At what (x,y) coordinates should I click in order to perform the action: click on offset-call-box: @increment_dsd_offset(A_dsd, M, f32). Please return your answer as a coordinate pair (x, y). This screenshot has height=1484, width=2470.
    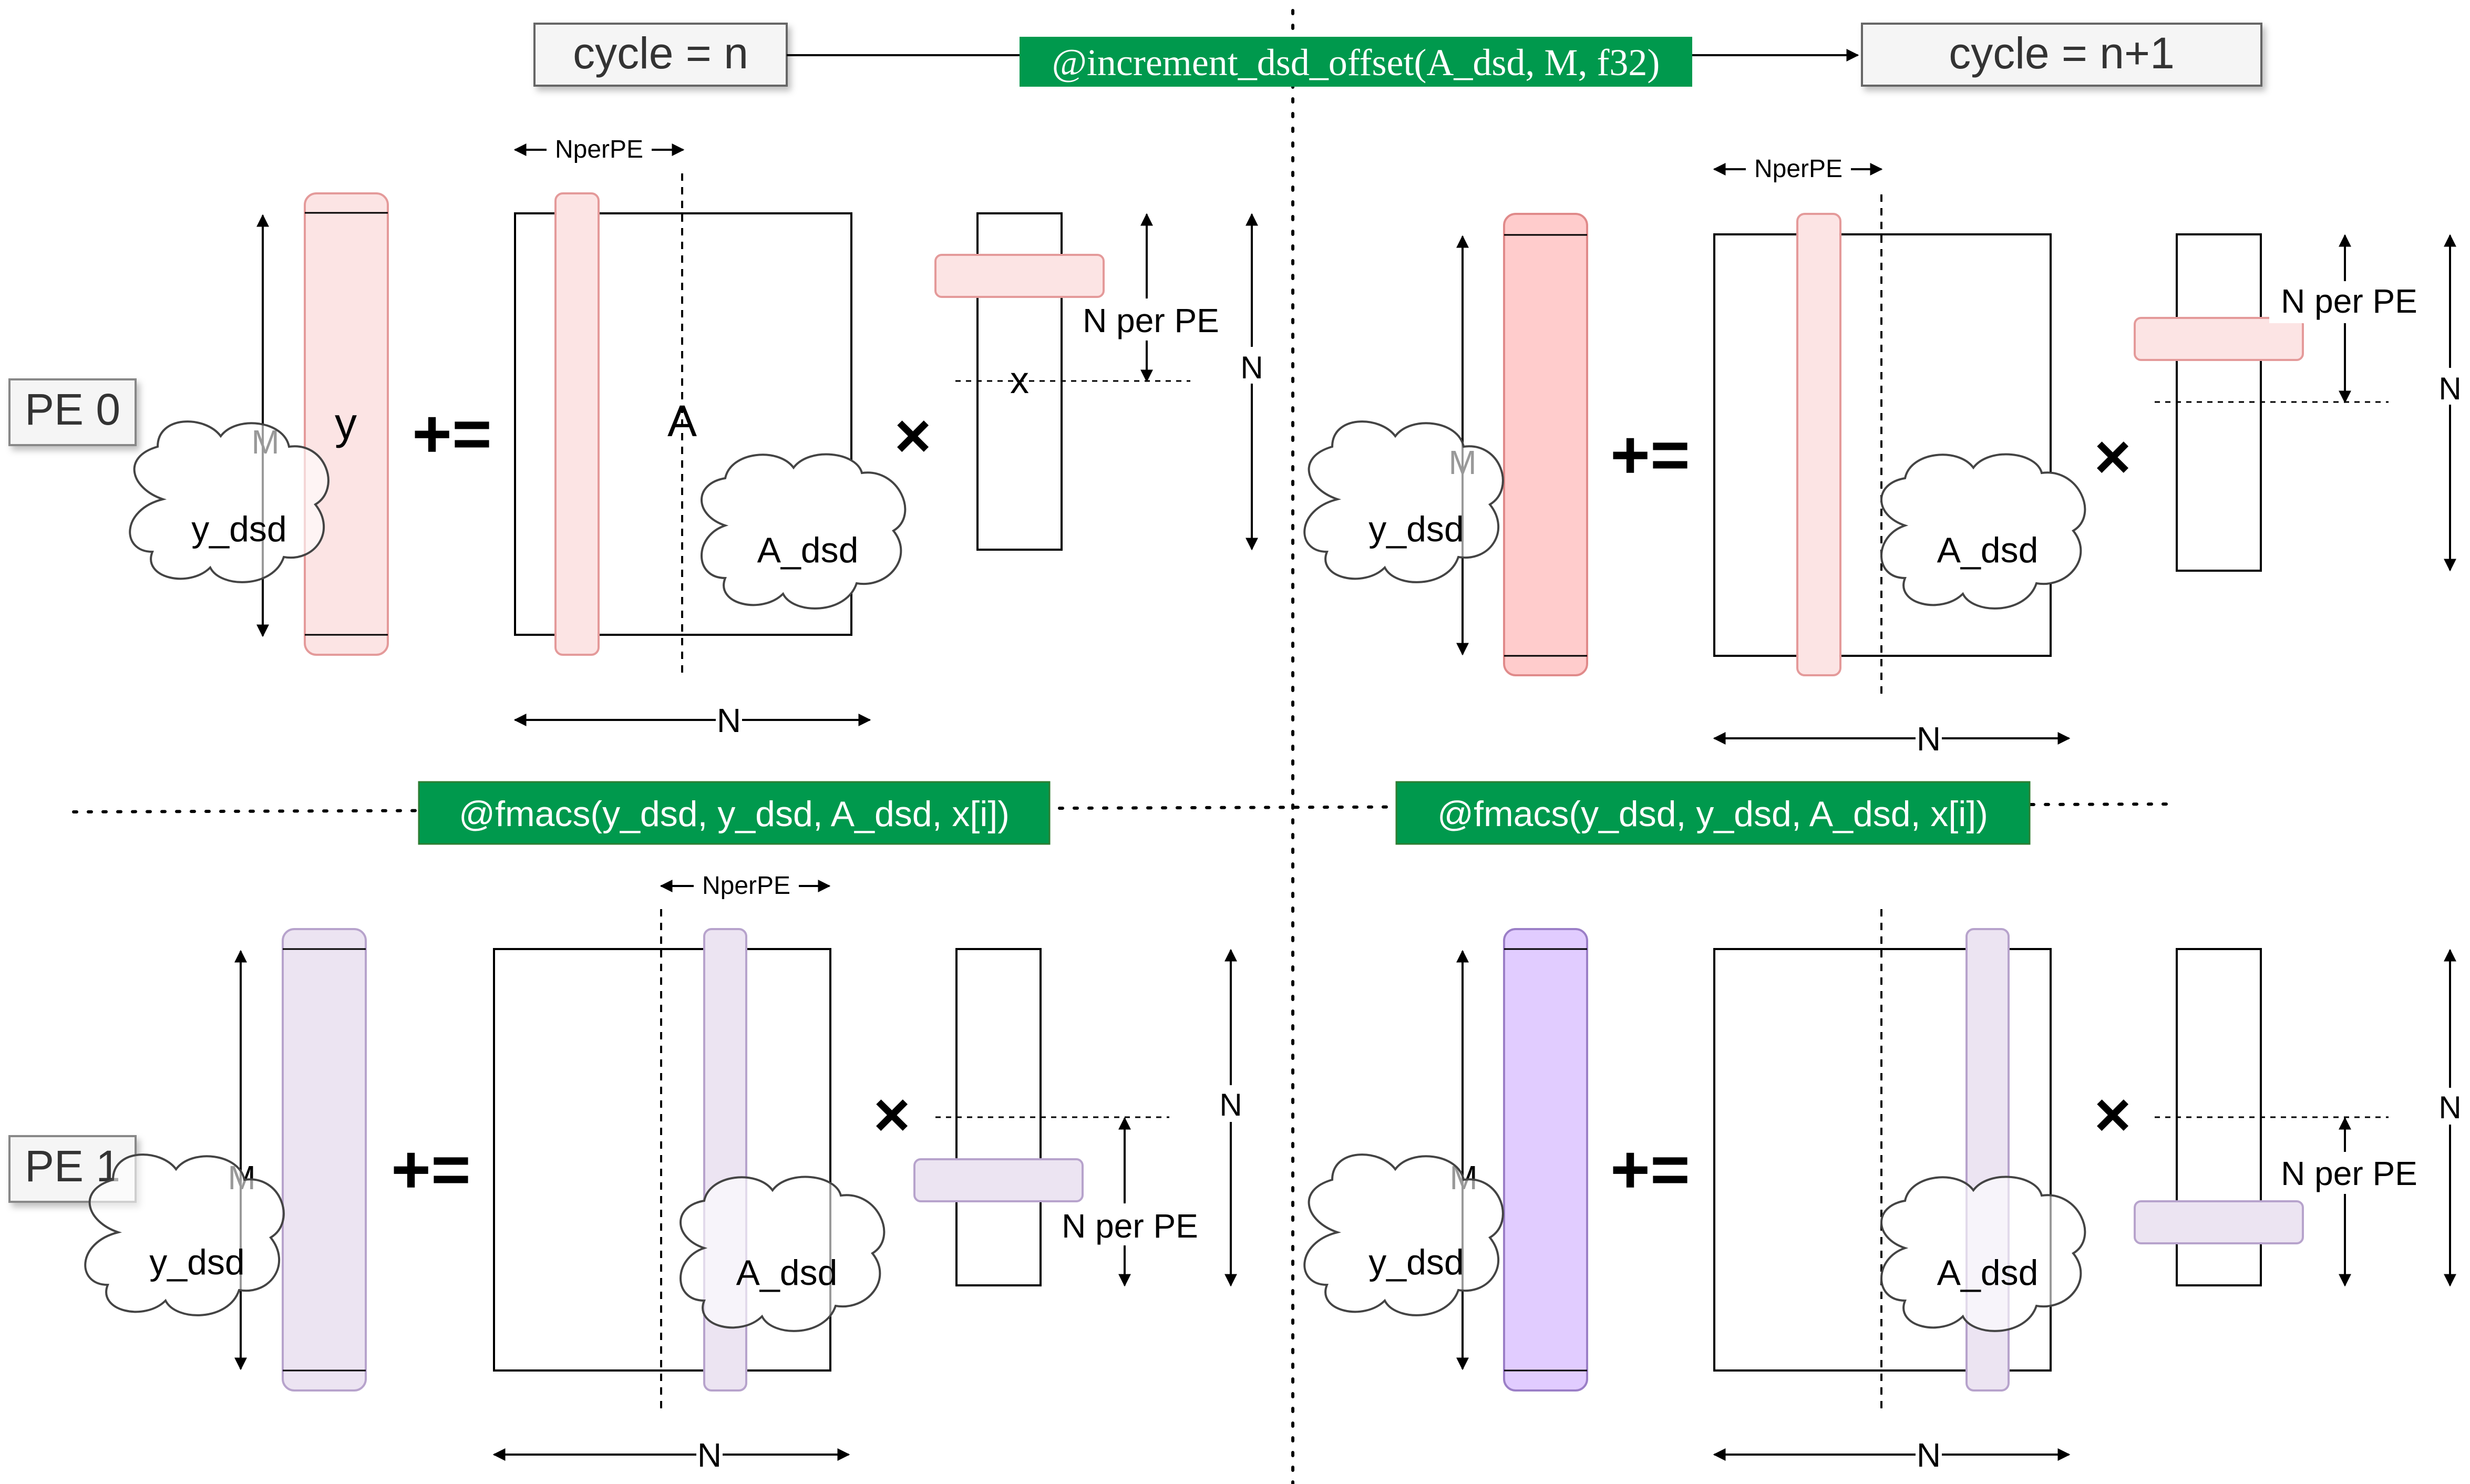
    Looking at the image, I should click on (1356, 62).